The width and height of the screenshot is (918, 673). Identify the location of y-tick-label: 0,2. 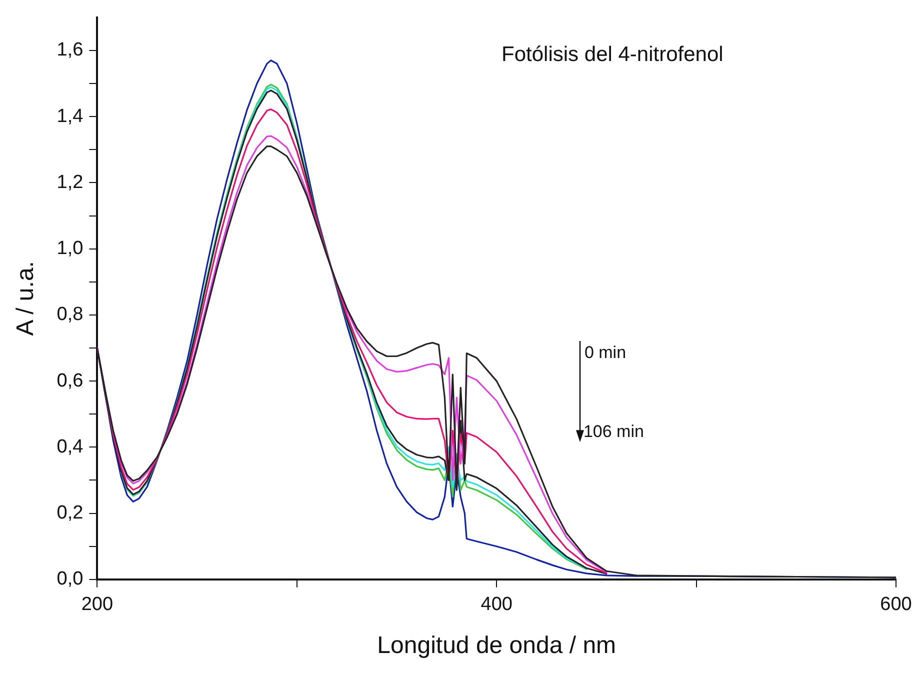
(70, 513).